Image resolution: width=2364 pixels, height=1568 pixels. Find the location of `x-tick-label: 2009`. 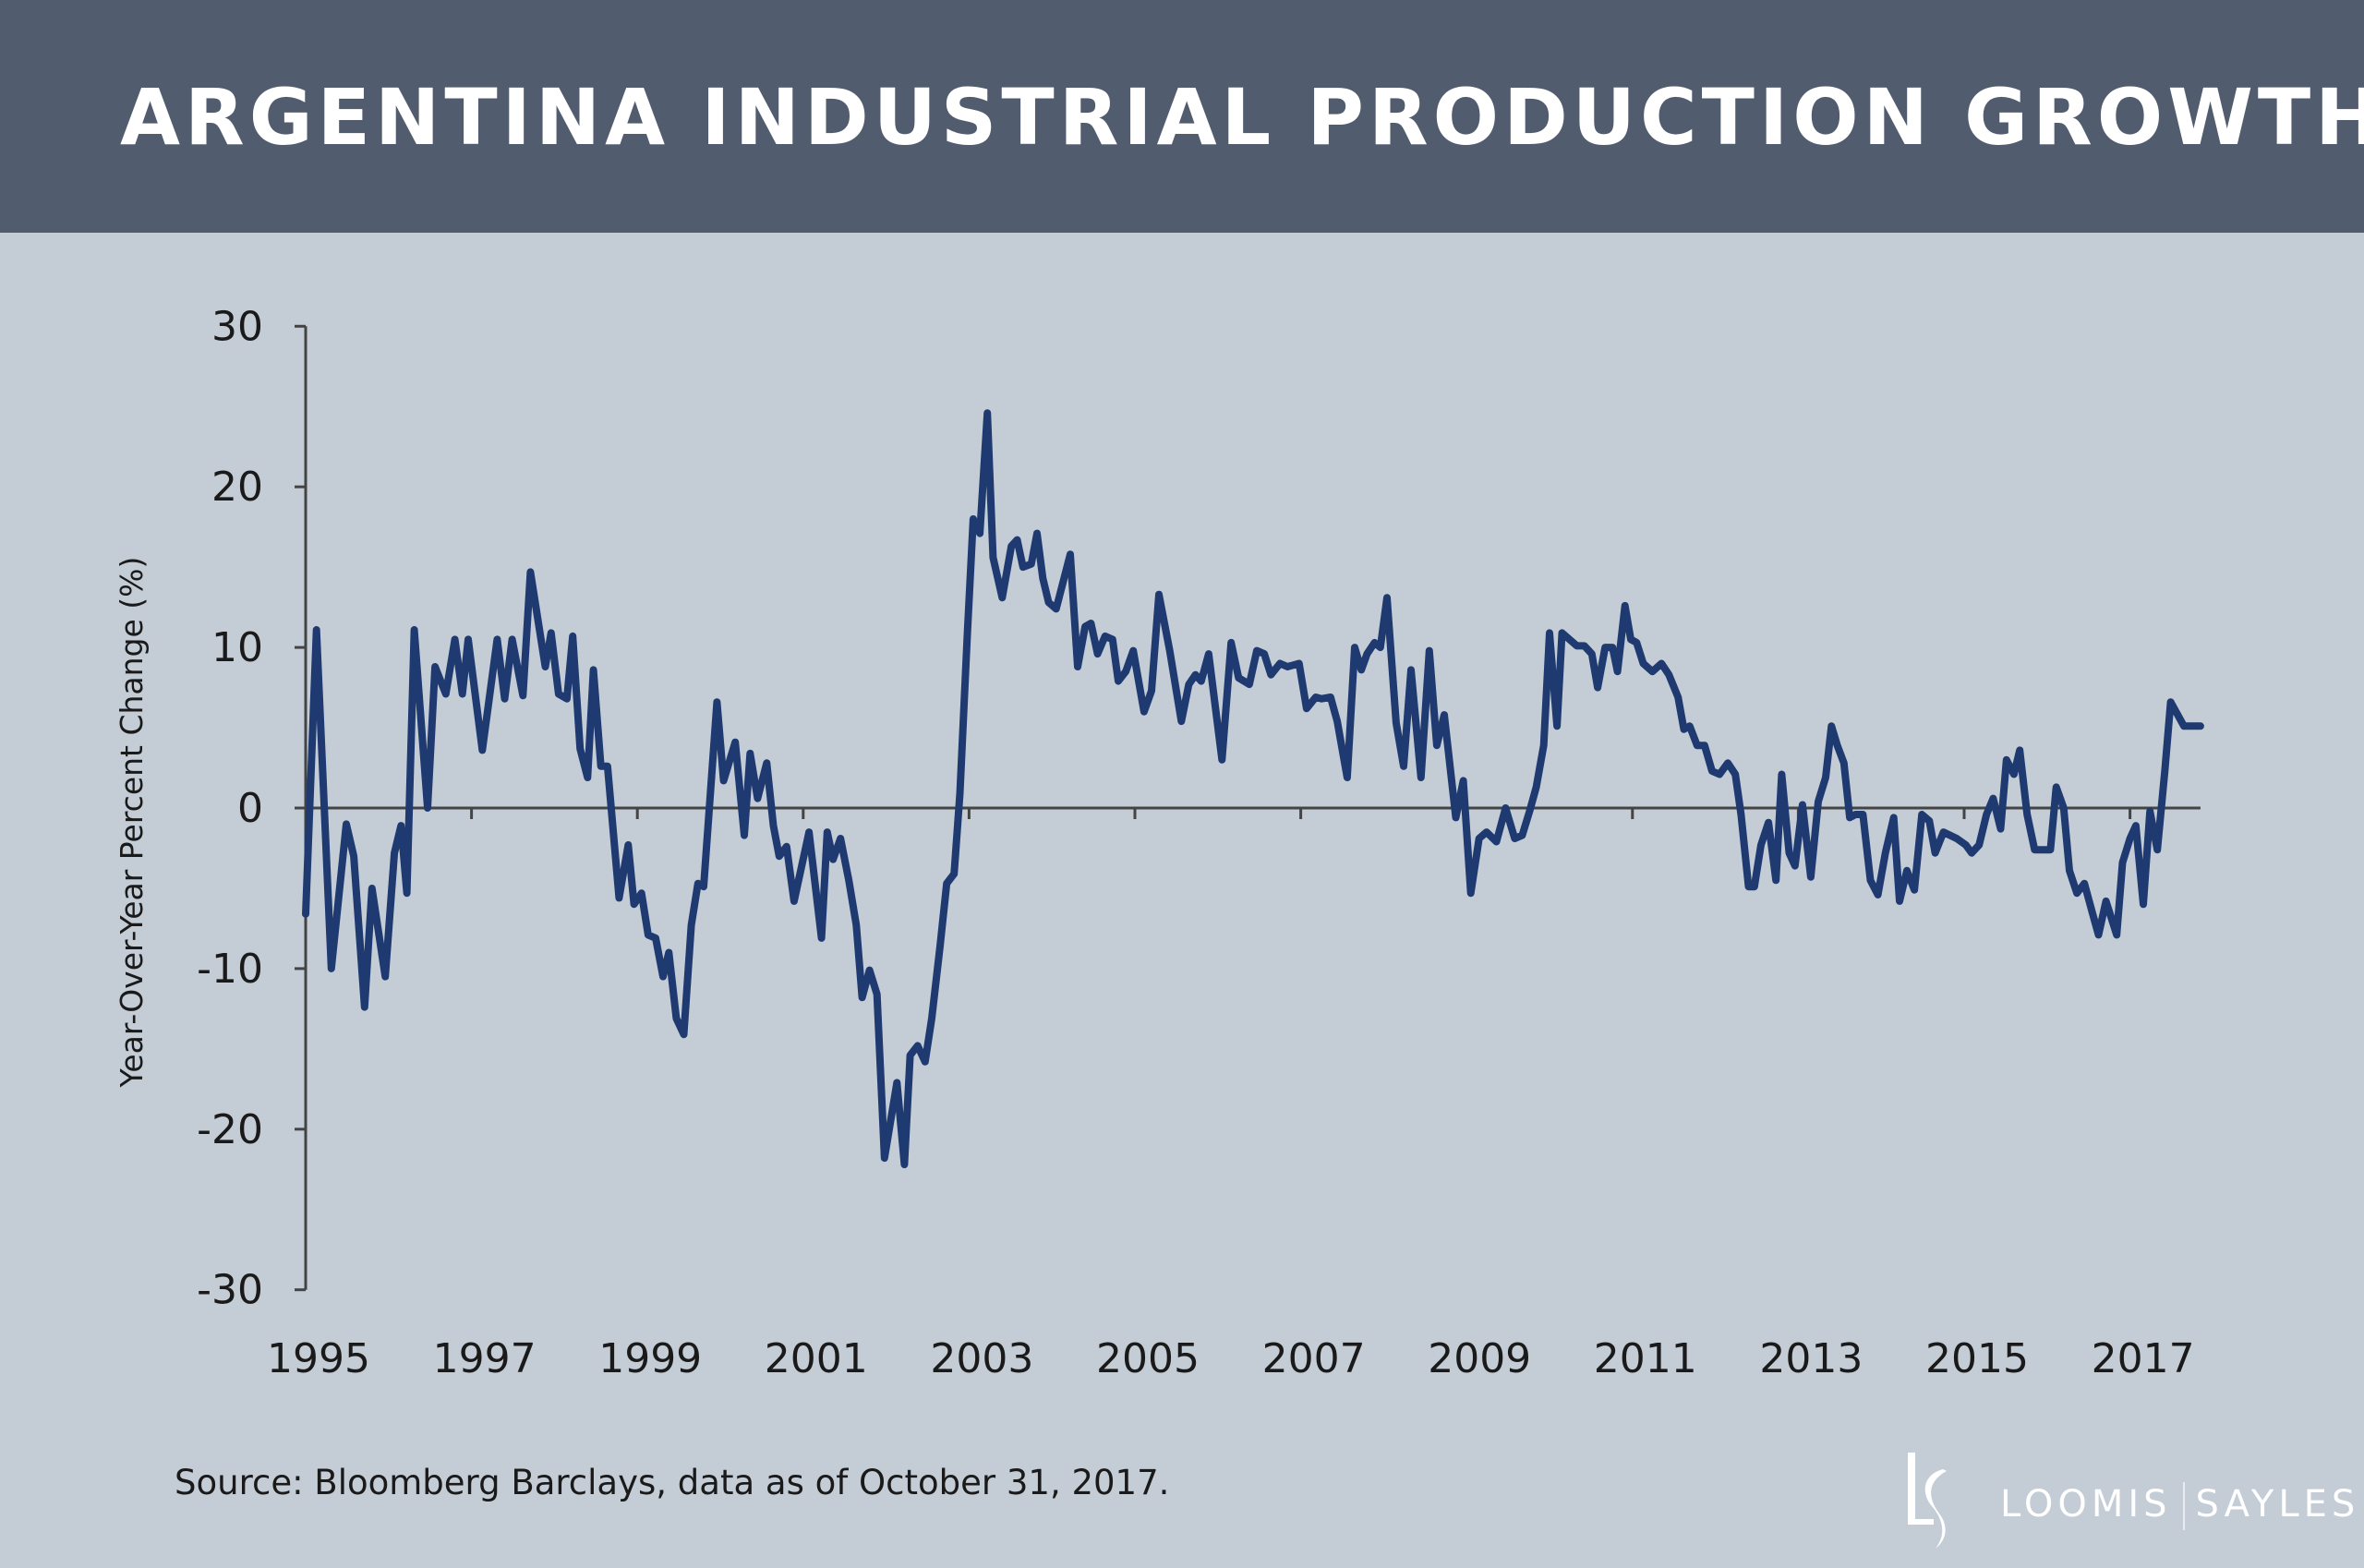

x-tick-label: 2009 is located at coordinates (1479, 1358).